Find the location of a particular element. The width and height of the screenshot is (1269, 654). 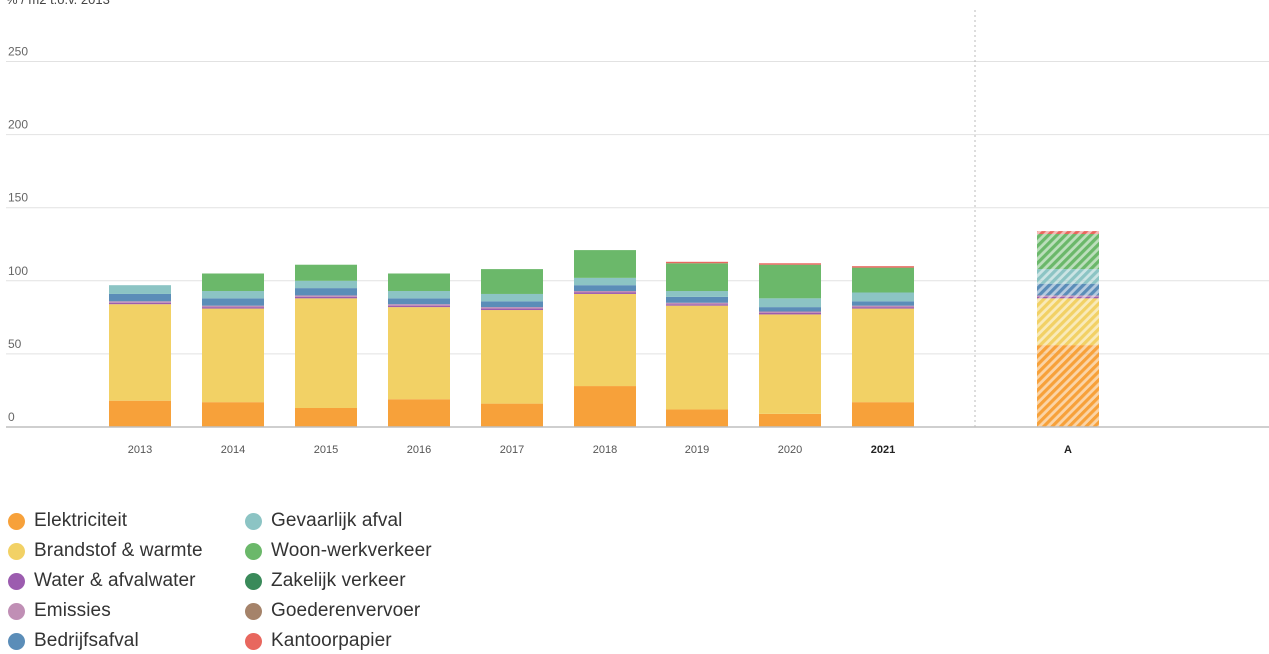

legend-item: Woon-werkverkeer is located at coordinates (355, 551).